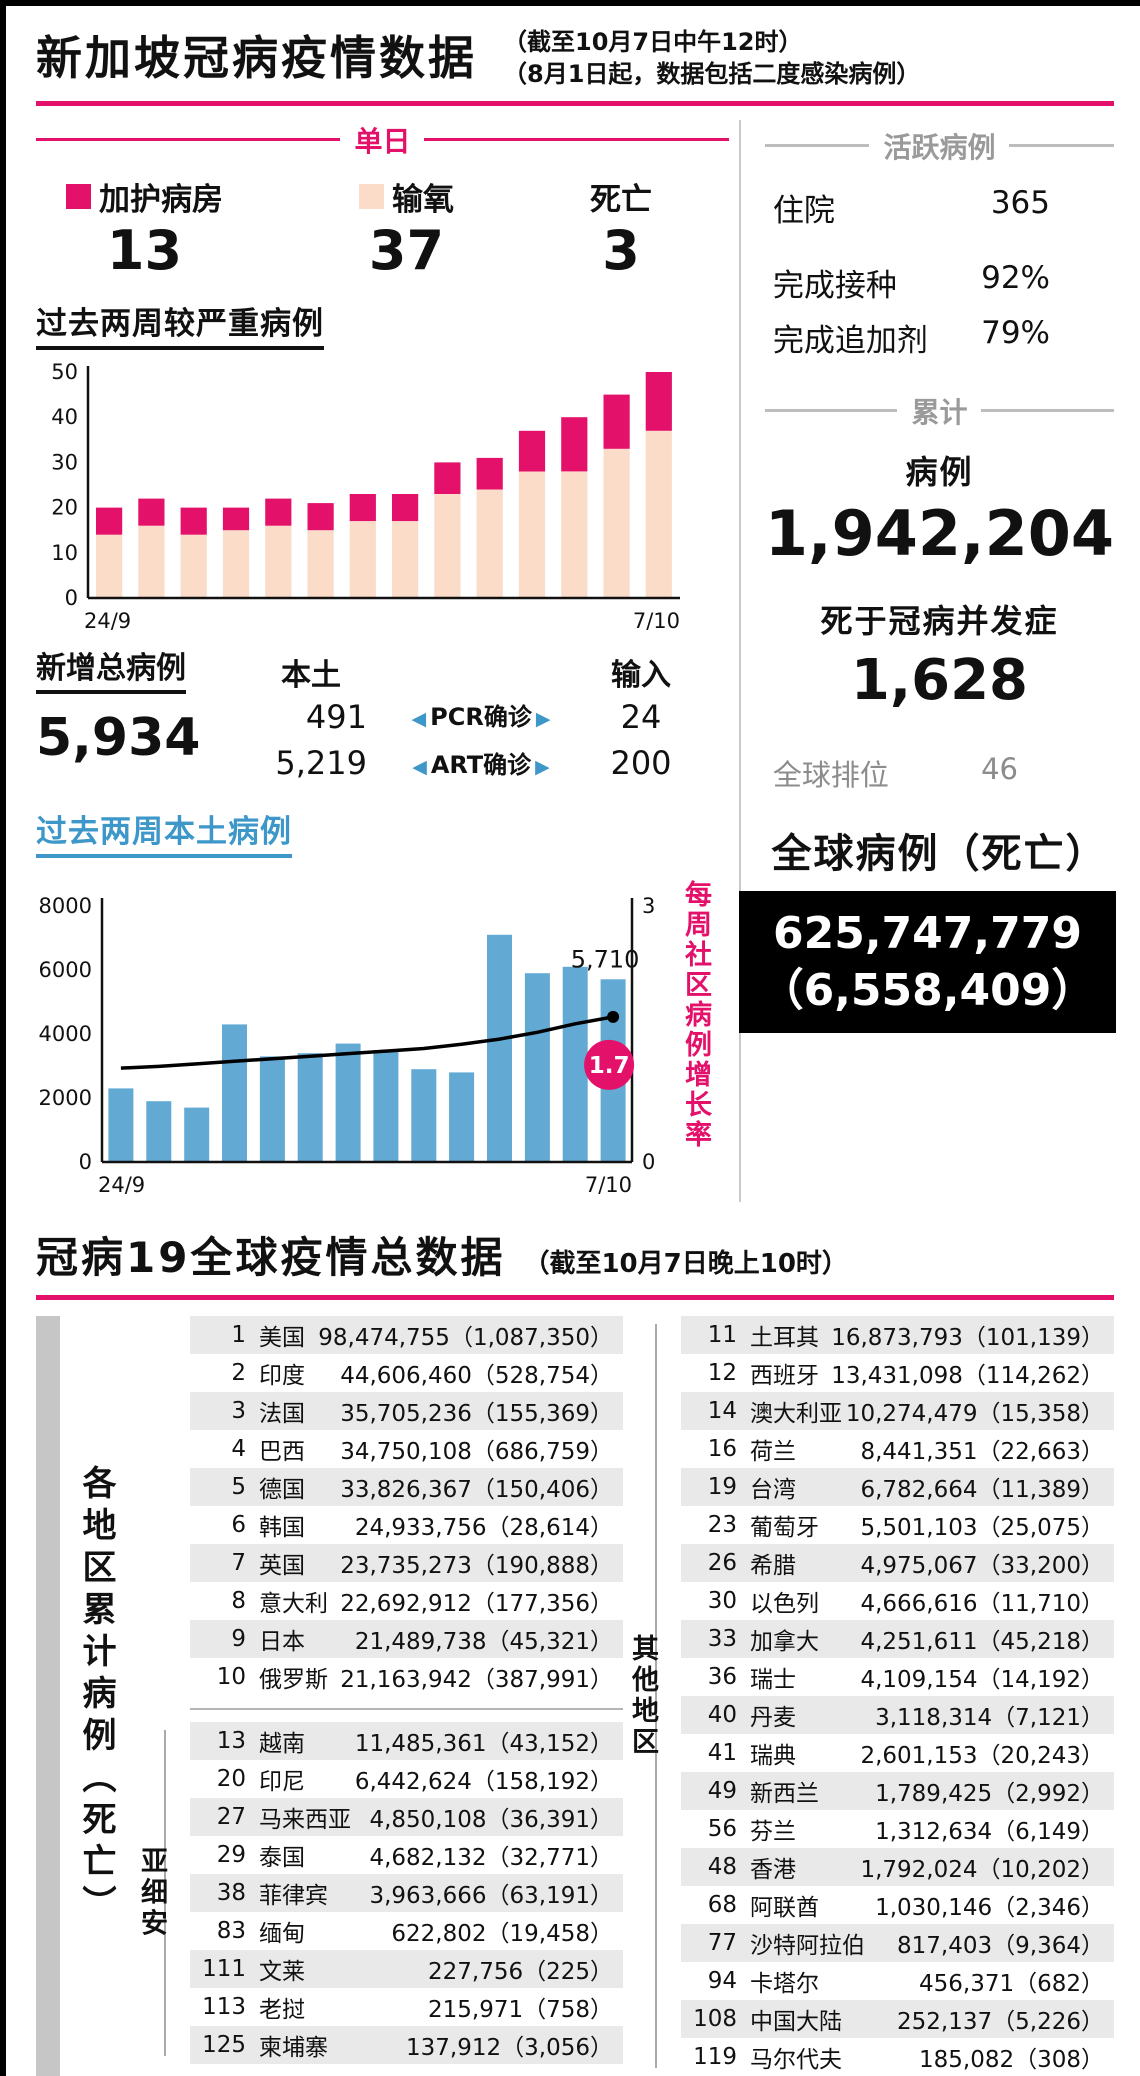 This screenshot has width=1140, height=2076. Describe the element at coordinates (483, 1743) in the screenshot. I see `country-value: 11,485,361（43,152）` at that location.